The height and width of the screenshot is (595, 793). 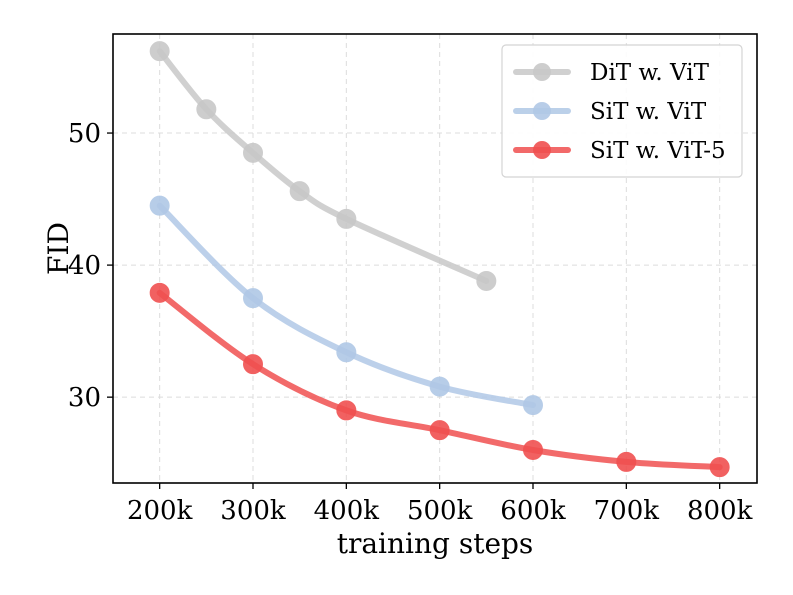 What do you see at coordinates (84, 398) in the screenshot?
I see `y-tick-label: 30` at bounding box center [84, 398].